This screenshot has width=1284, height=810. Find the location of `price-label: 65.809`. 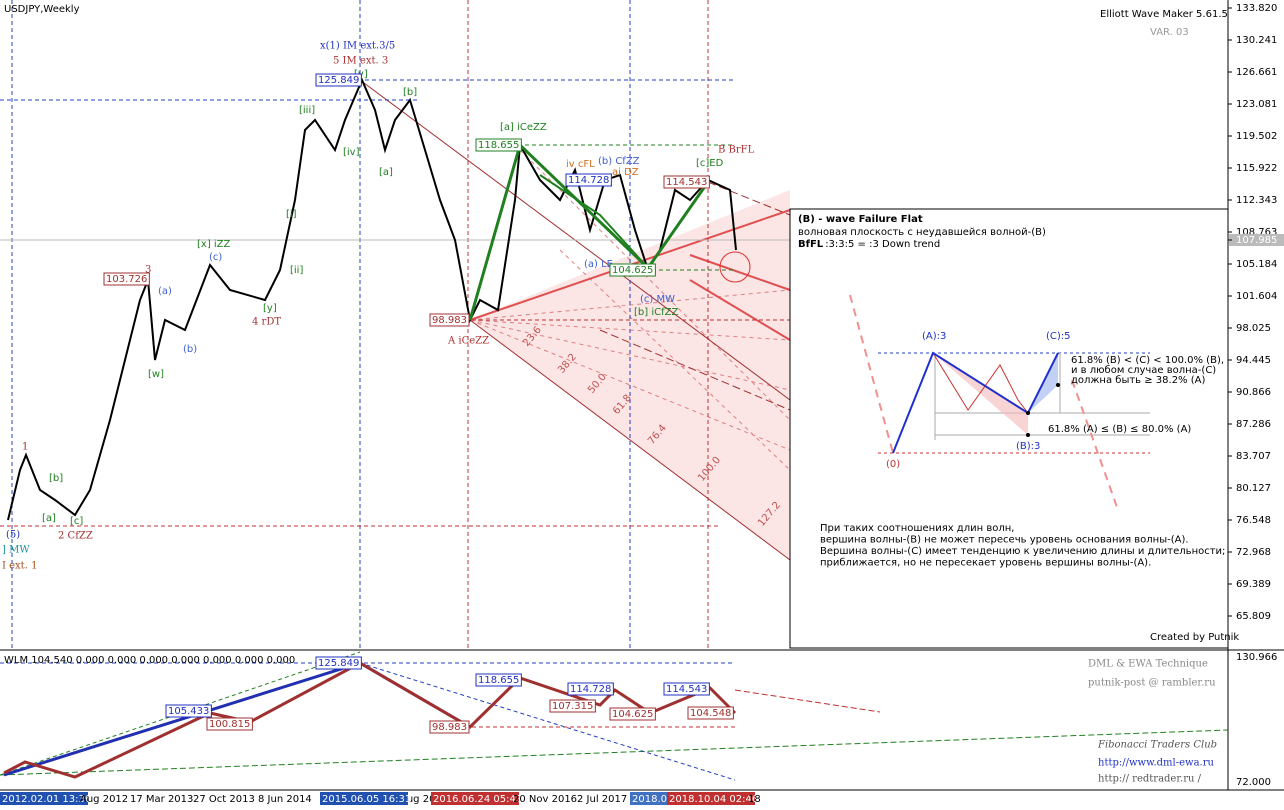

price-label: 65.809 is located at coordinates (1253, 616).